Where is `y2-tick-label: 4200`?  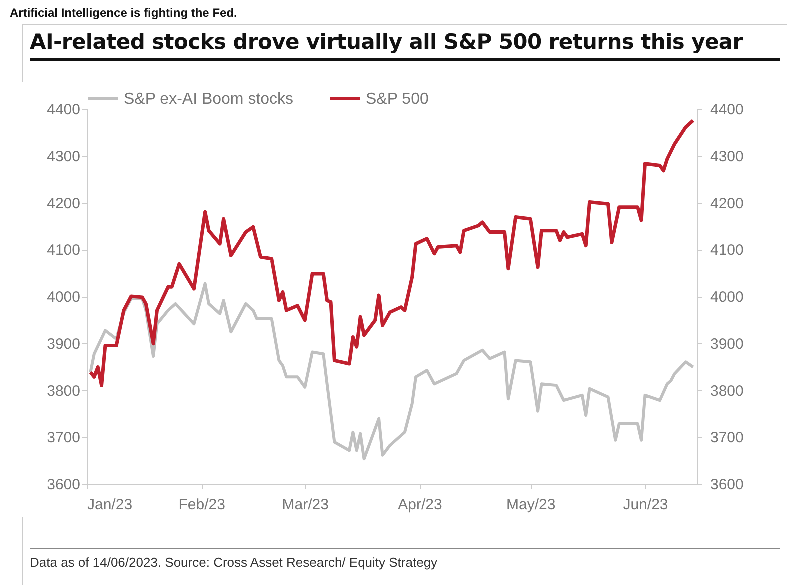 y2-tick-label: 4200 is located at coordinates (727, 203).